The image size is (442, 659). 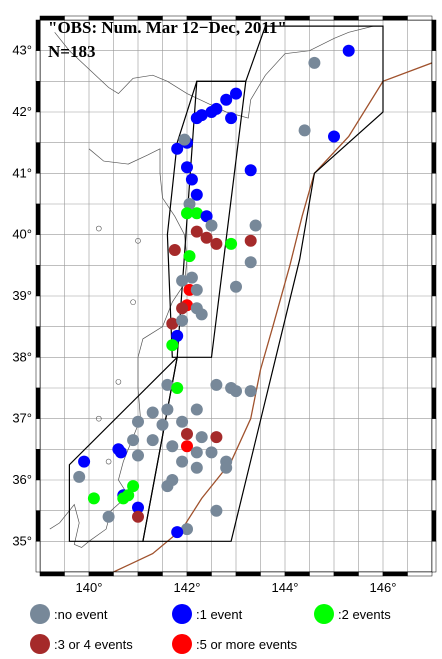 What do you see at coordinates (187, 587) in the screenshot?
I see `lon-tick-label: 142°` at bounding box center [187, 587].